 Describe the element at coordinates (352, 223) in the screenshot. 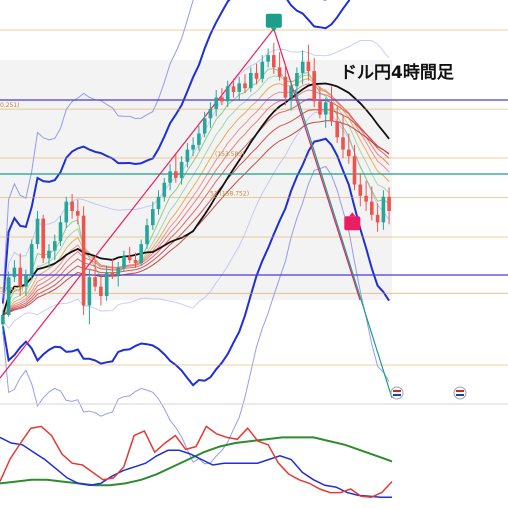

I see `bottom-marker` at that location.